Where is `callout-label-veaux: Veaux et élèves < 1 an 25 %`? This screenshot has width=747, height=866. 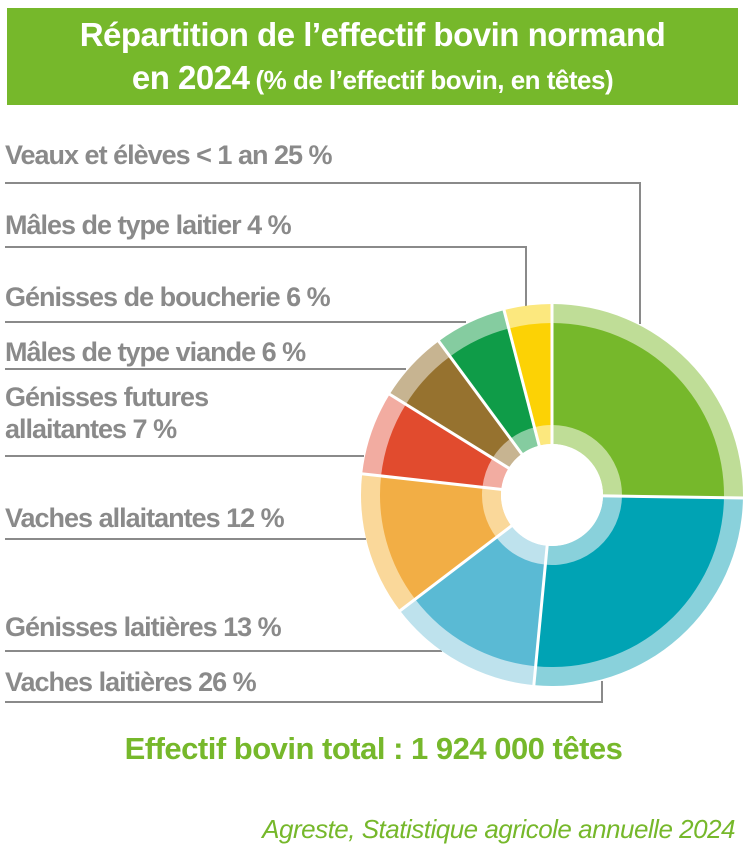 callout-label-veaux: Veaux et élèves < 1 an 25 % is located at coordinates (168, 155).